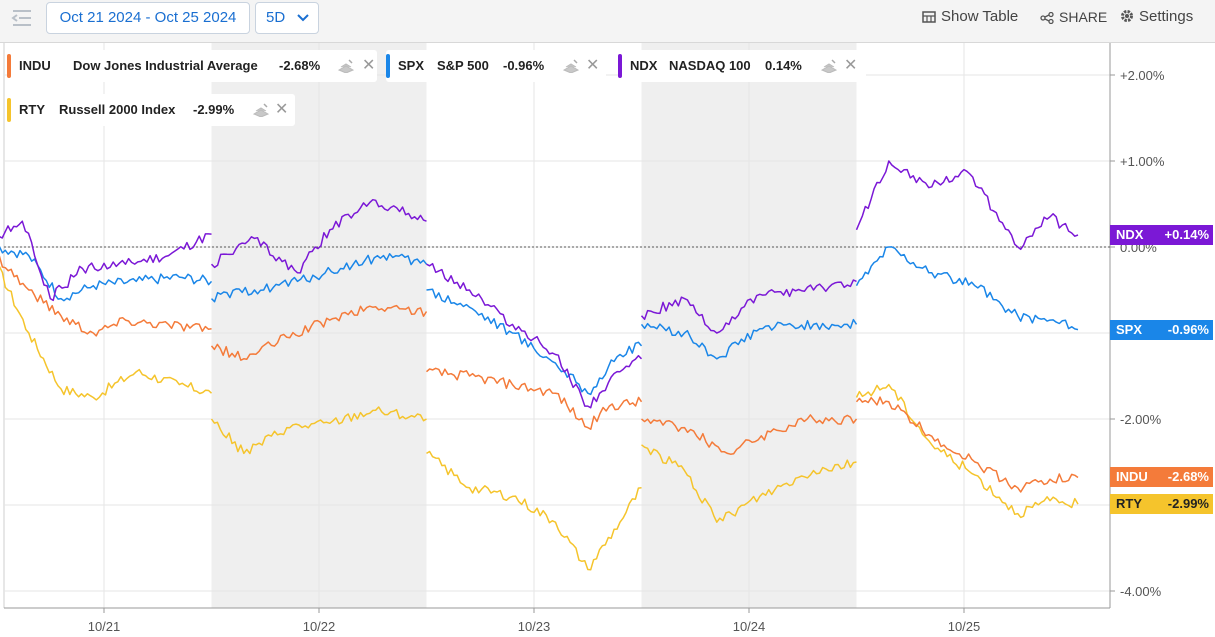  What do you see at coordinates (117, 109) in the screenshot?
I see `legend-name: Russell 2000 Index` at bounding box center [117, 109].